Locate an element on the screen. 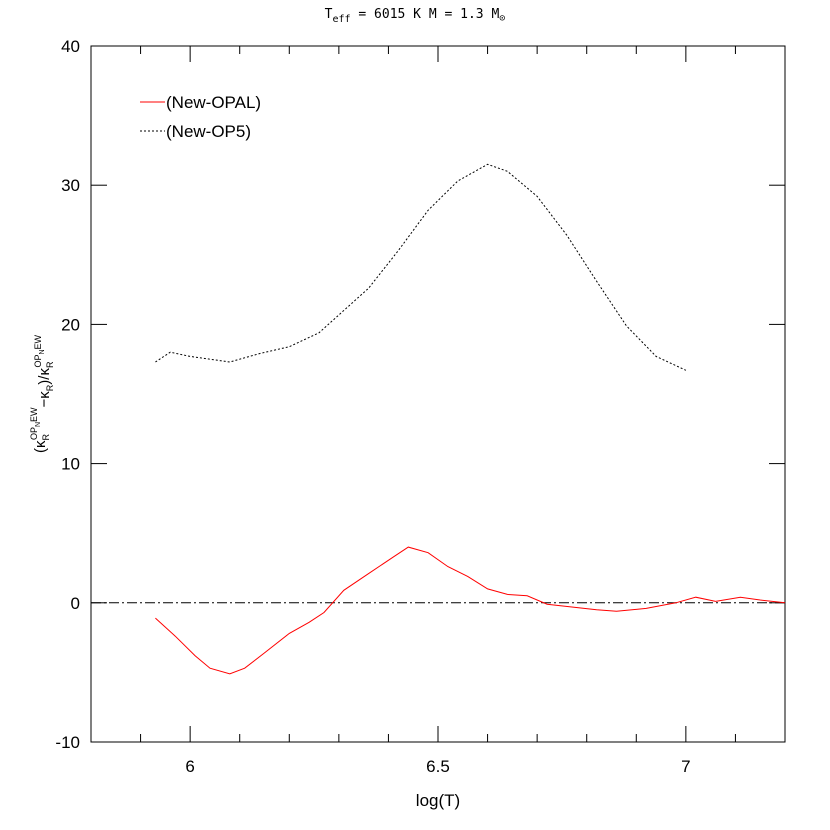 Image resolution: width=830 pixels, height=830 pixels. y-axis-label: (κROPNEW−κR)/κROPNEW is located at coordinates (42, 393).